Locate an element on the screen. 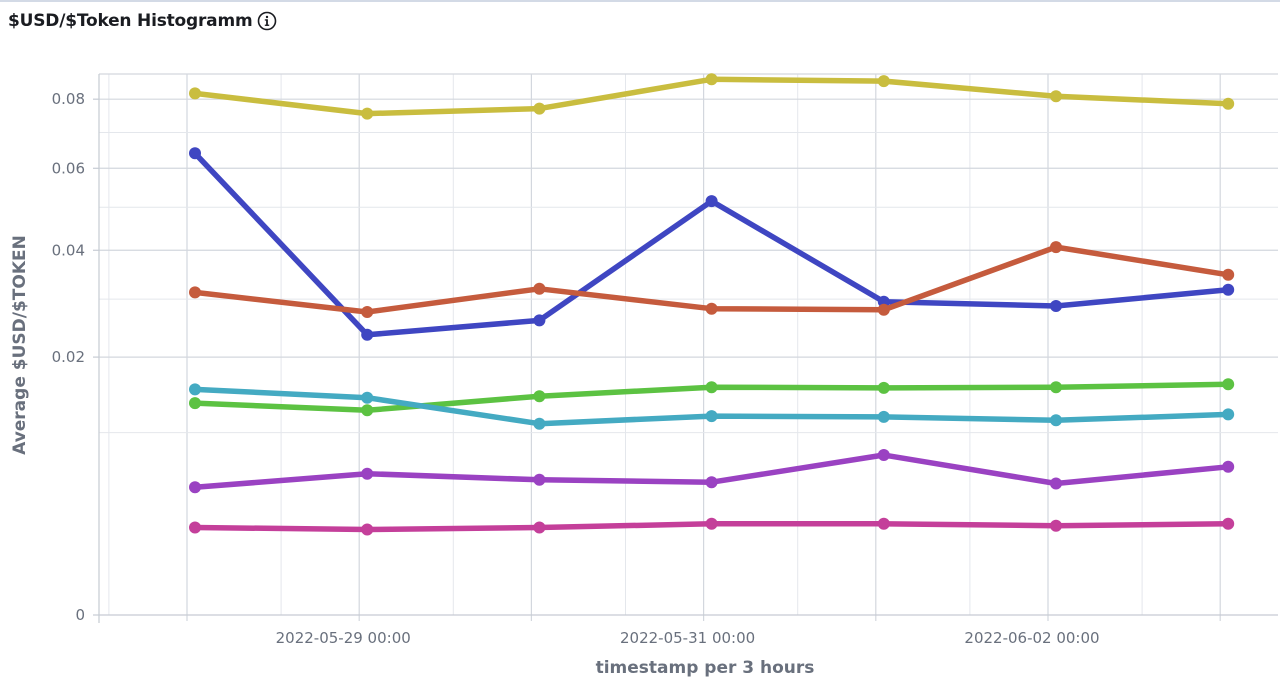 The height and width of the screenshot is (700, 1280). y-tick-label: 0.08 is located at coordinates (68, 99).